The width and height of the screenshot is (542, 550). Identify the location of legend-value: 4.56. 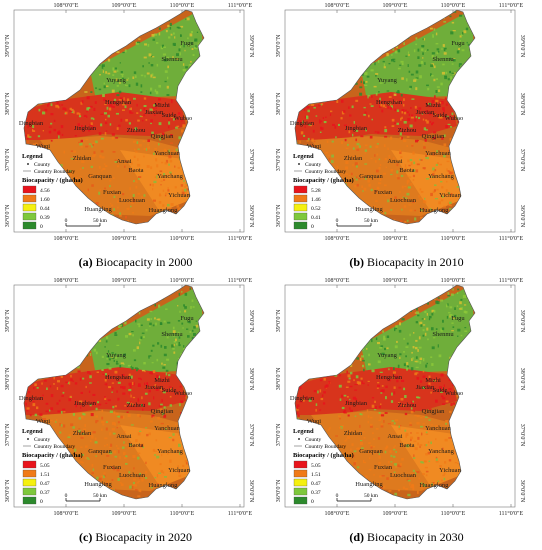
(45, 191).